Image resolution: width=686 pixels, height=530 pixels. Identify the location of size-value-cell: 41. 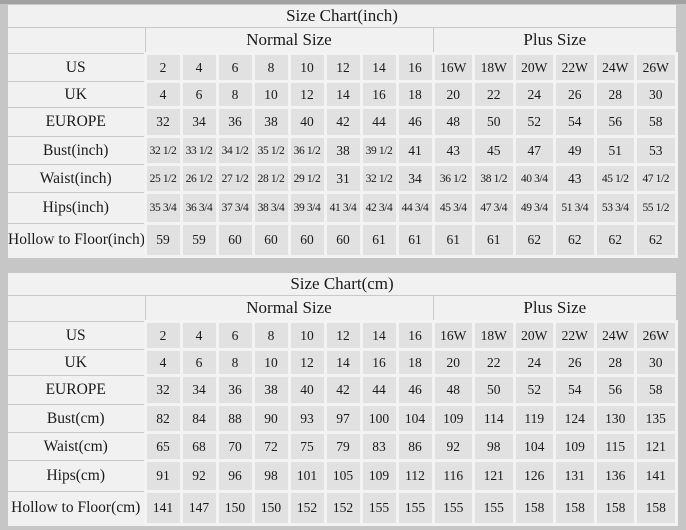
(415, 150).